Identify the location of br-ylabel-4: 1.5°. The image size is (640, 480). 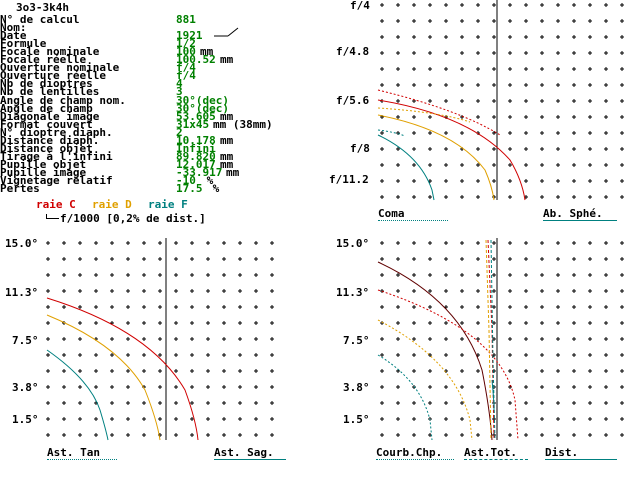
(356, 419).